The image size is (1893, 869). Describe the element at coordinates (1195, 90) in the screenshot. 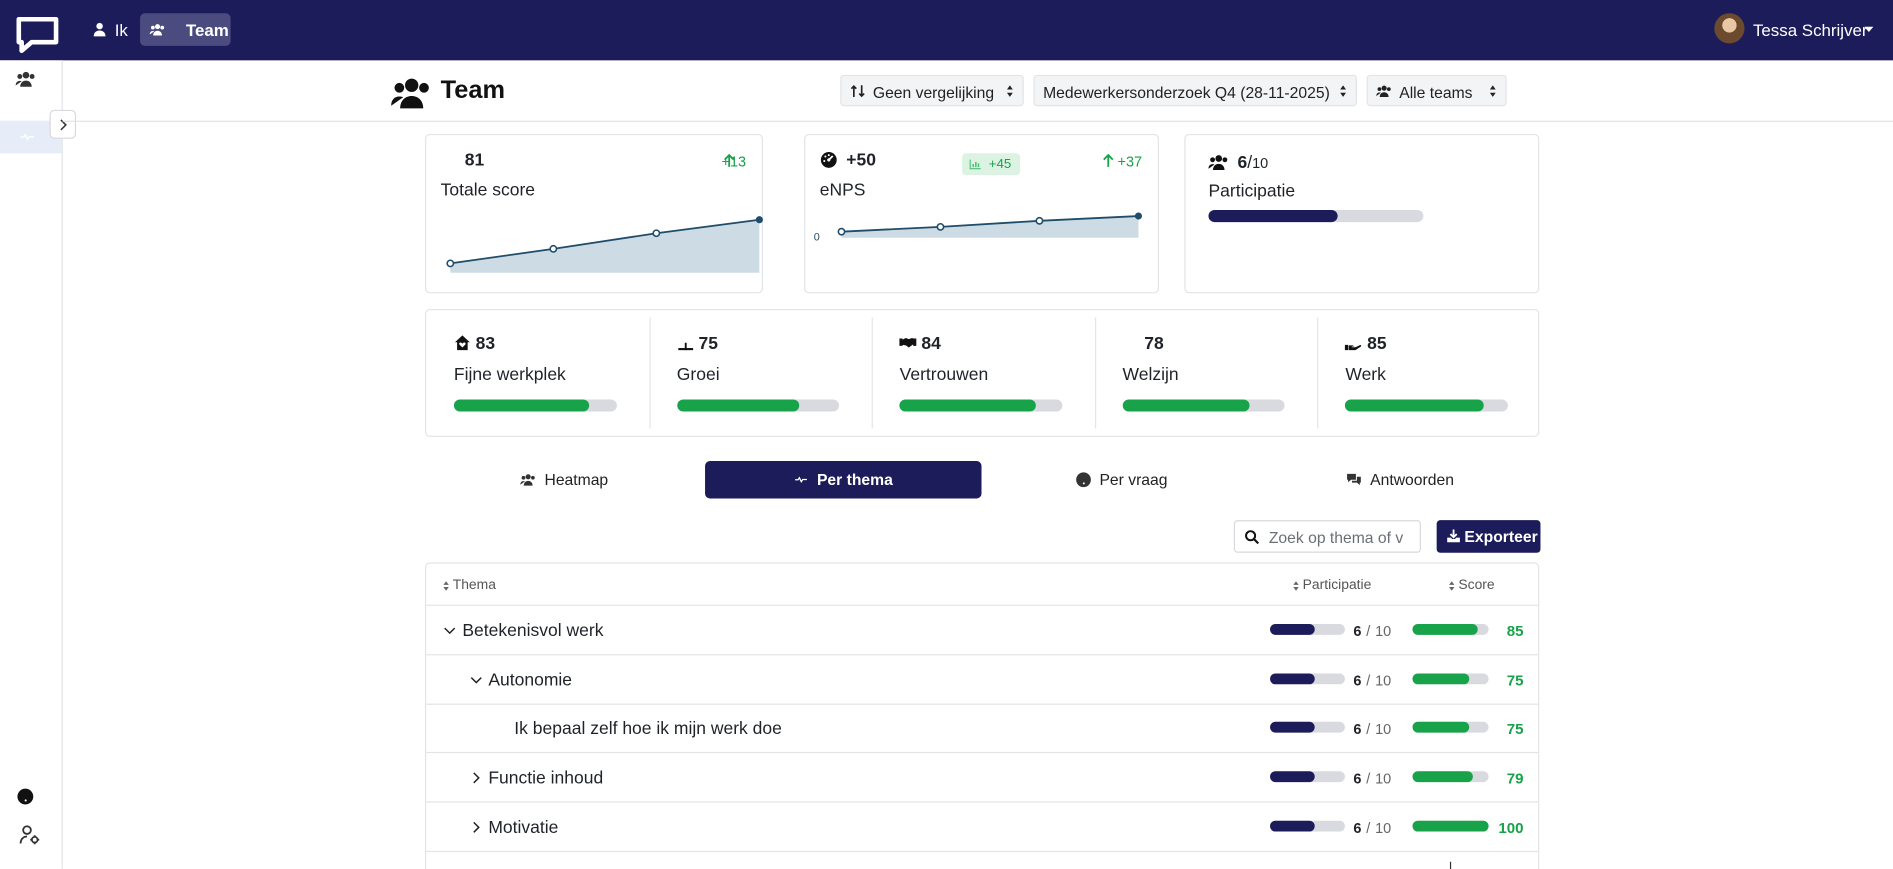

I see `filter-select: Medewerkersonderzoek Q4 (28-11-2025)` at that location.